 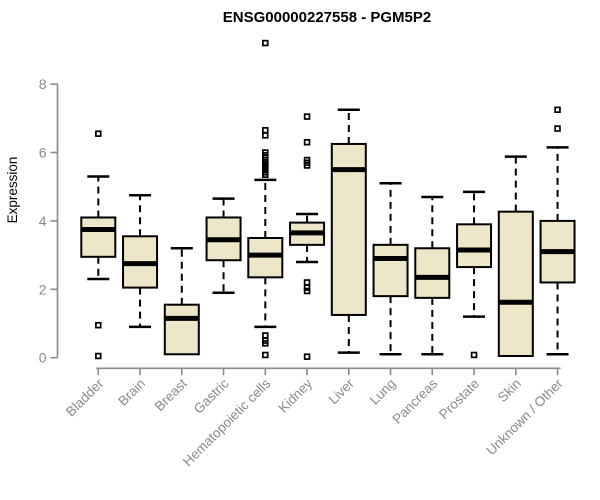 I want to click on x-axis-label: Skin, so click(x=509, y=390).